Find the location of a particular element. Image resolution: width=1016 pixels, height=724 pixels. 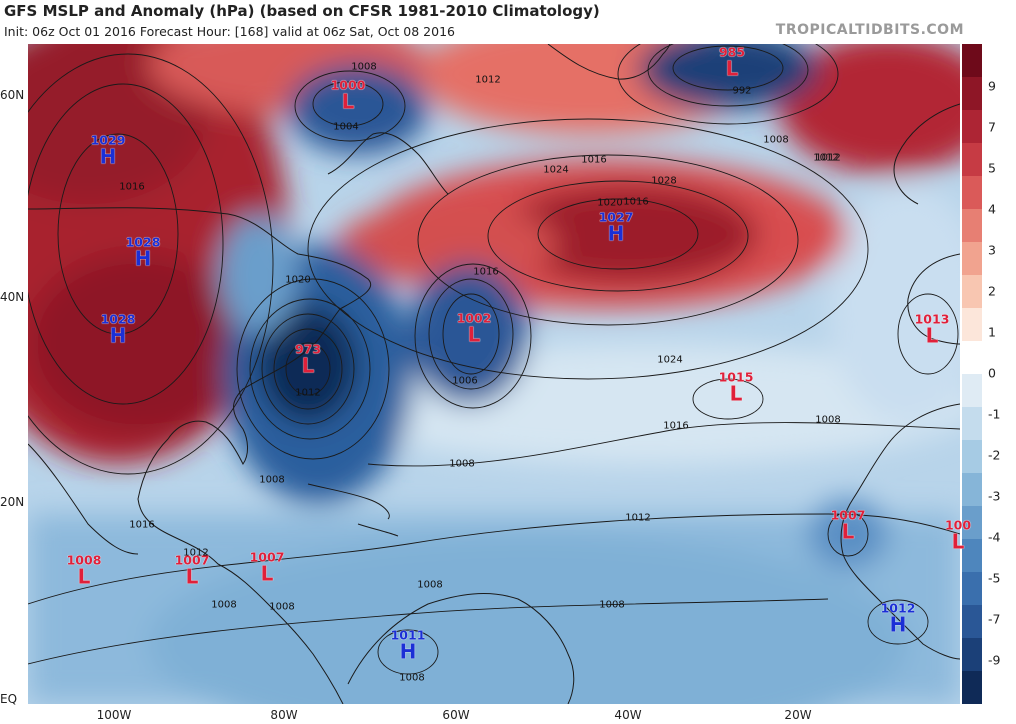

latitude-label: 40N is located at coordinates (12, 297).